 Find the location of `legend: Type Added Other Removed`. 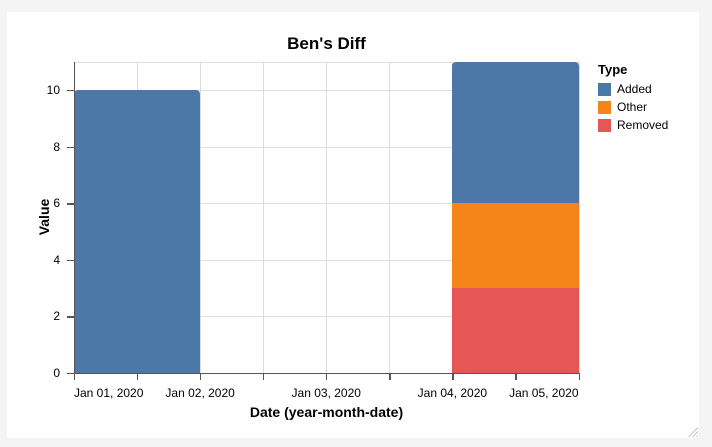

legend: Type Added Other Removed is located at coordinates (633, 99).